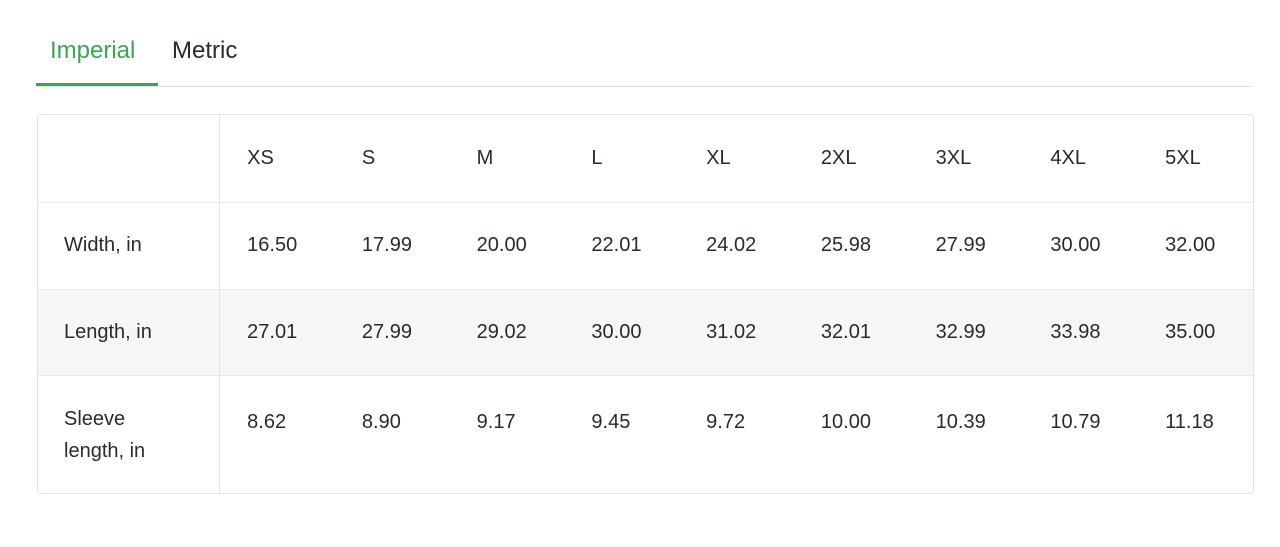 The height and width of the screenshot is (547, 1280). What do you see at coordinates (838, 157) in the screenshot?
I see `size-header: 2XL` at bounding box center [838, 157].